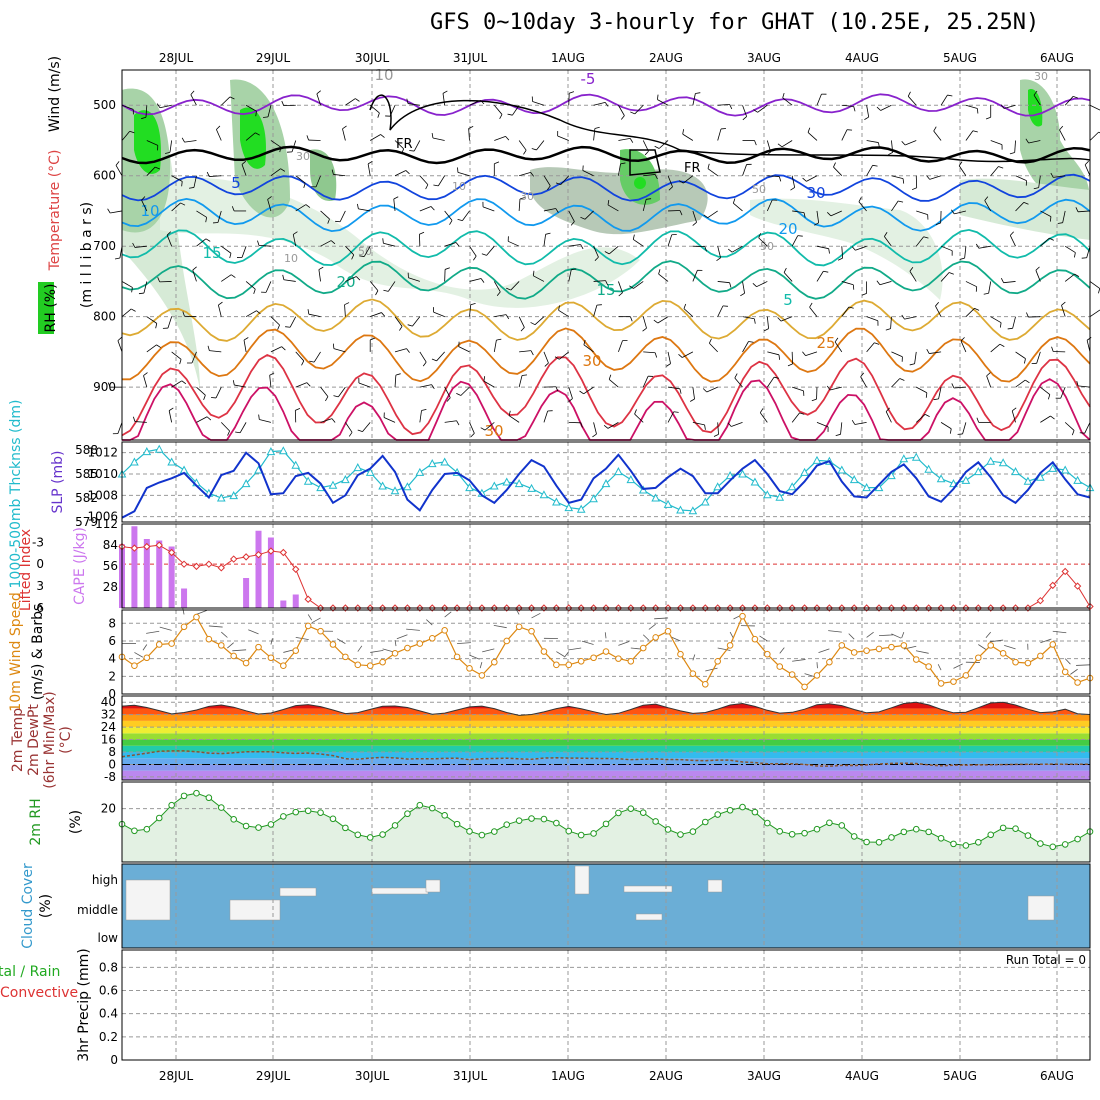  I want to click on top-date-label: 29JUL, so click(273, 58).